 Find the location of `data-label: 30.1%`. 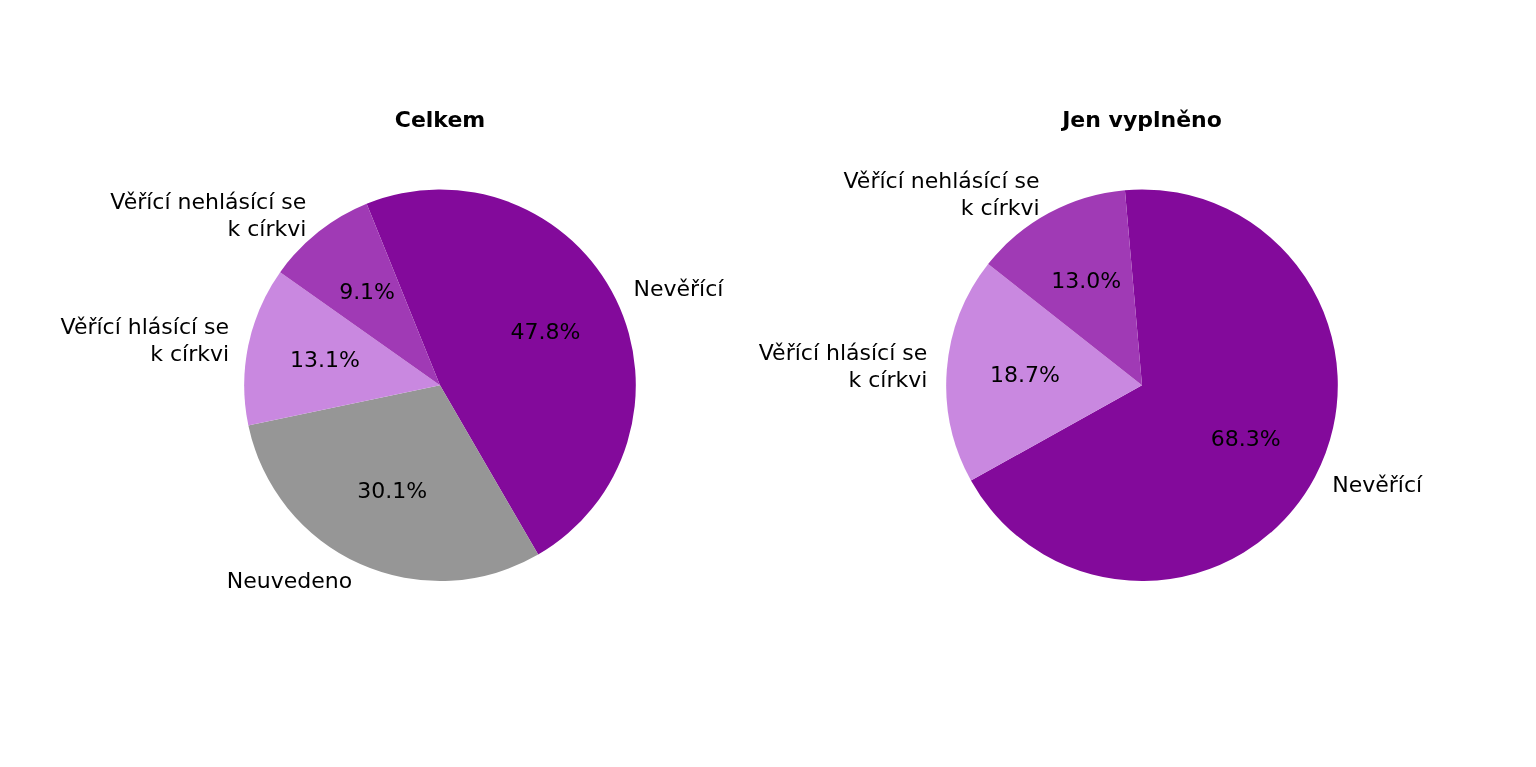

data-label: 30.1% is located at coordinates (392, 491).